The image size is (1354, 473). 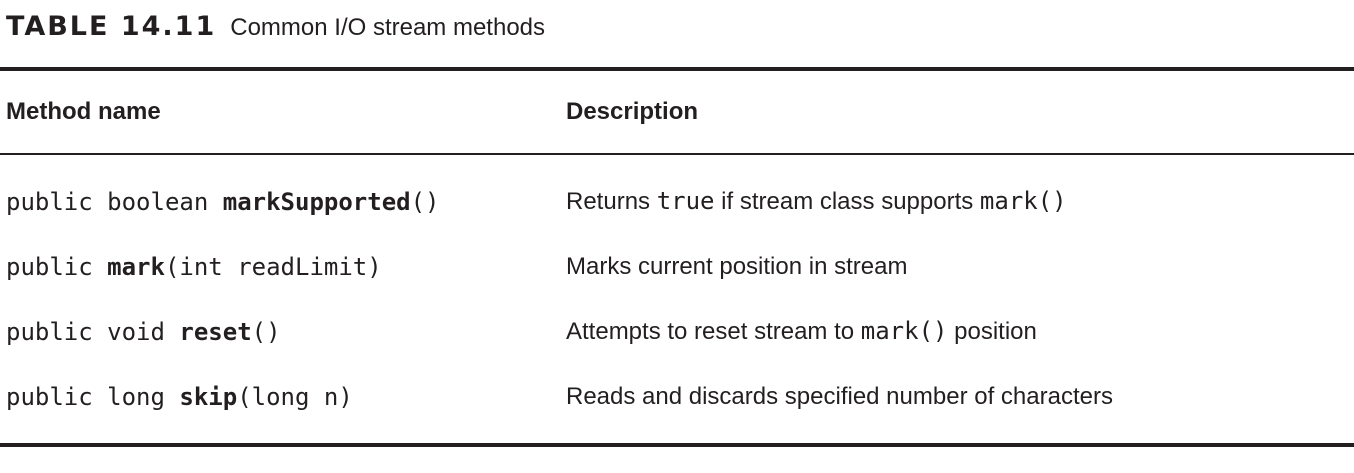 What do you see at coordinates (215, 331) in the screenshot?
I see `method-name: reset` at bounding box center [215, 331].